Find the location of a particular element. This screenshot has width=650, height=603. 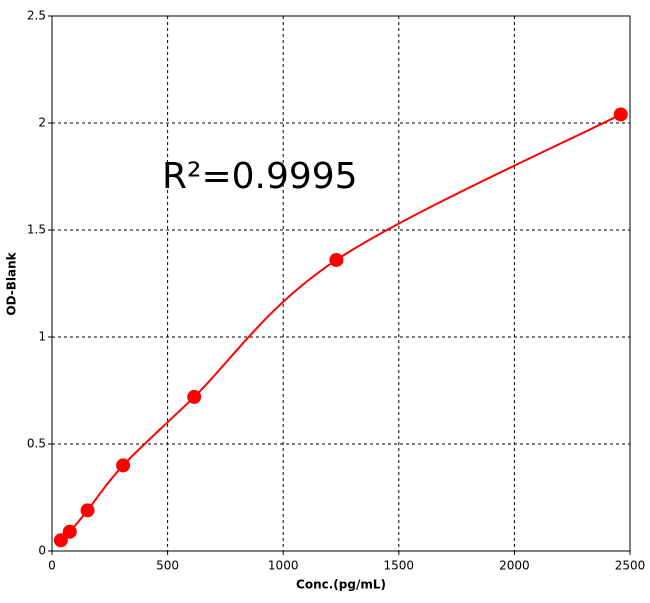

x-tick-label: 2000 is located at coordinates (514, 566).